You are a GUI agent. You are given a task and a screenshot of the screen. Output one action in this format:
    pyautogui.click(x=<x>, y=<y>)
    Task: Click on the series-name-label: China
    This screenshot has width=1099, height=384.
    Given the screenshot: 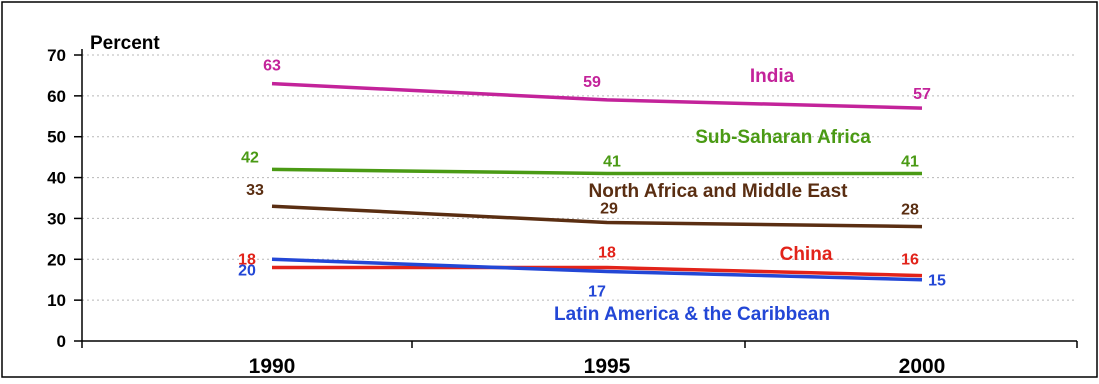 What is the action you would take?
    pyautogui.click(x=806, y=254)
    